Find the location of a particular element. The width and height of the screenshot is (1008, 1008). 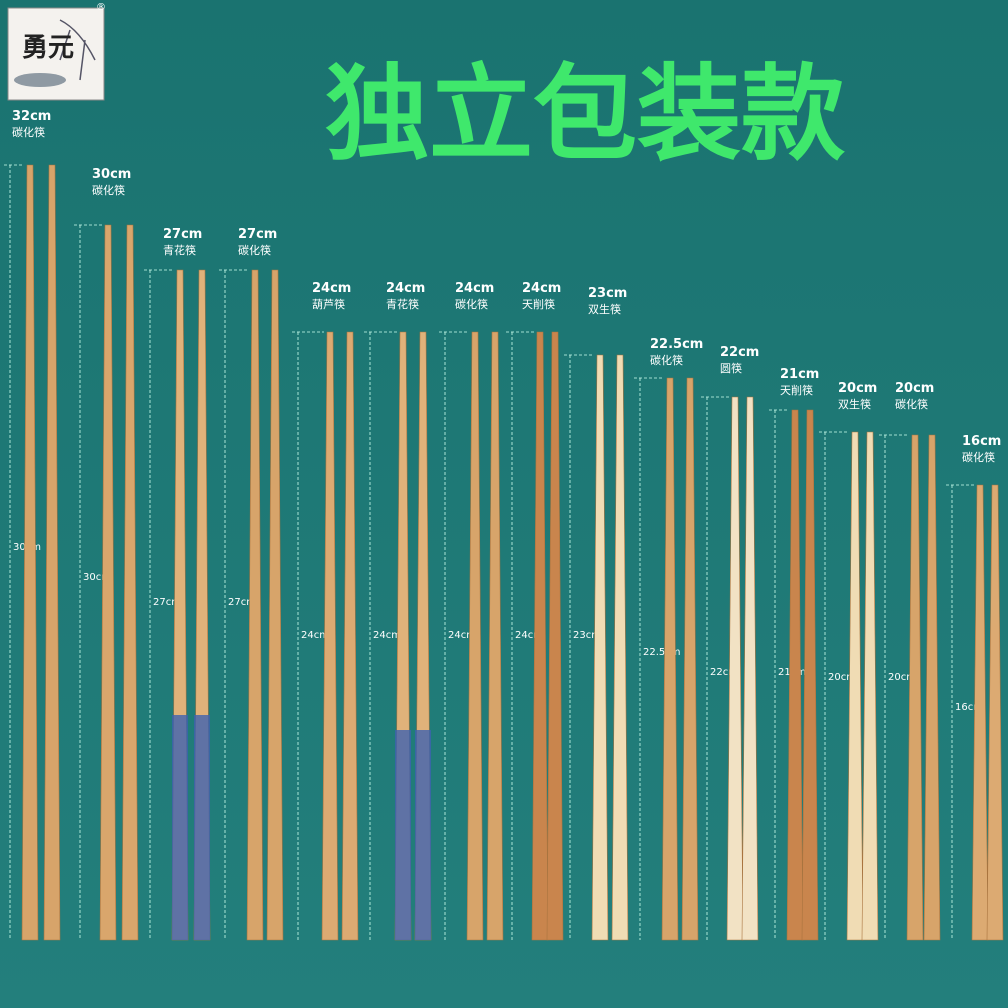

measure-label: 16cm is located at coordinates (969, 707).